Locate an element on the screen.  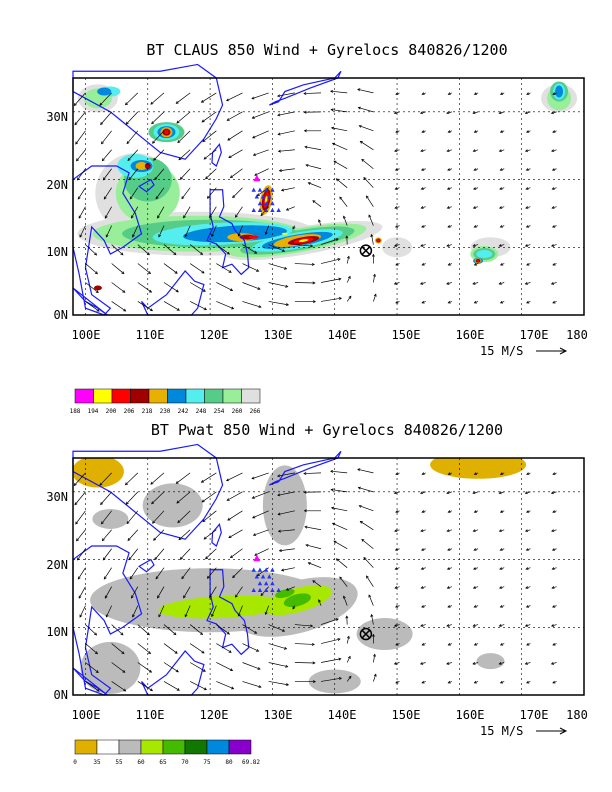
x-tick-label: 150E is located at coordinates (406, 335).